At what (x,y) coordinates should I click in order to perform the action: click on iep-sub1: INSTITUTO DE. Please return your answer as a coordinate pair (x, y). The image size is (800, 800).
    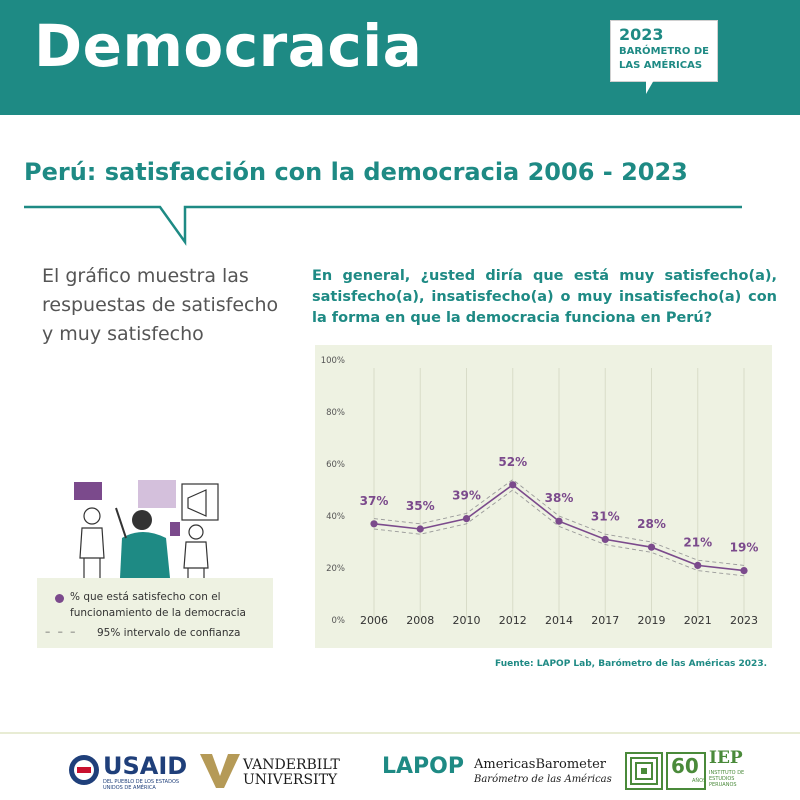
    Looking at the image, I should click on (727, 773).